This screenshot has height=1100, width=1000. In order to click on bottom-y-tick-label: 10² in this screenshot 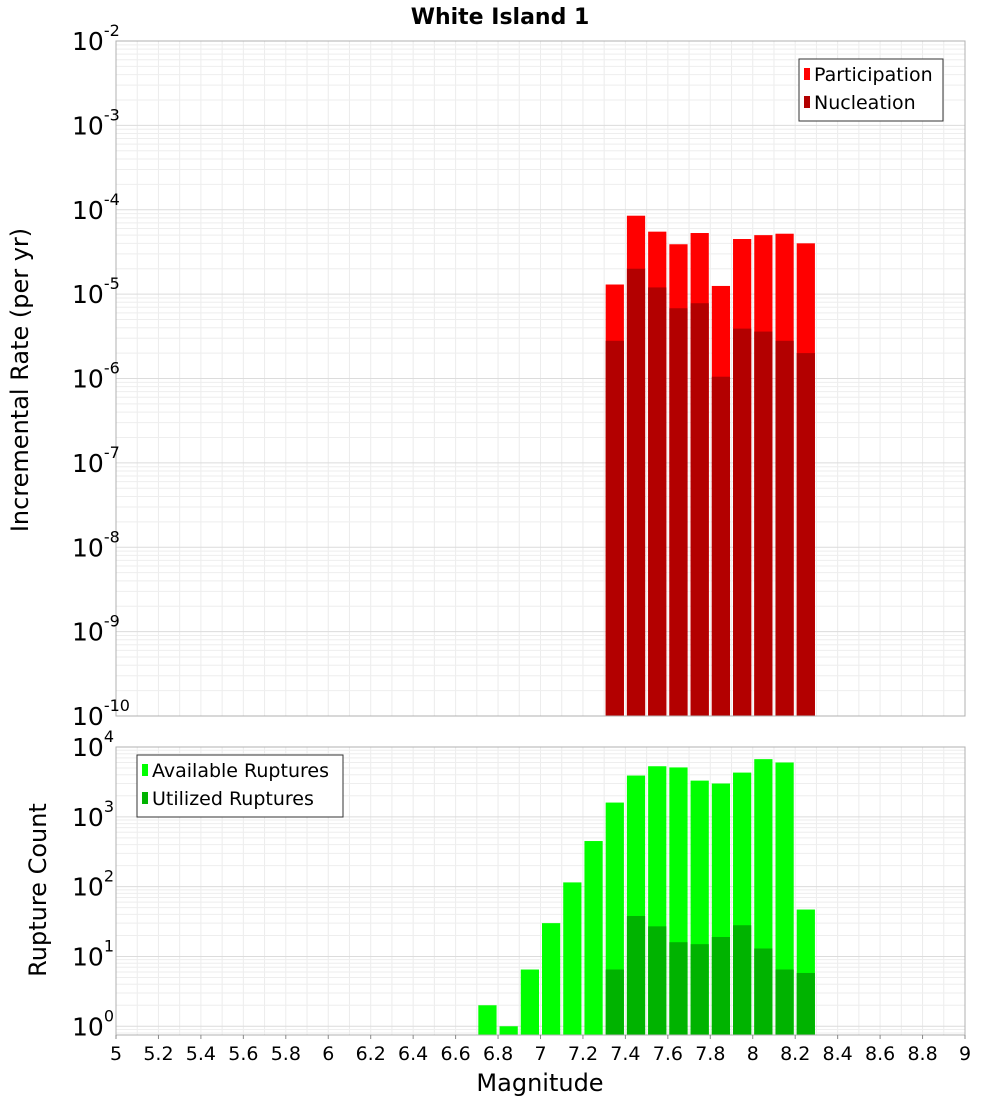, I will do `click(93, 884)`.